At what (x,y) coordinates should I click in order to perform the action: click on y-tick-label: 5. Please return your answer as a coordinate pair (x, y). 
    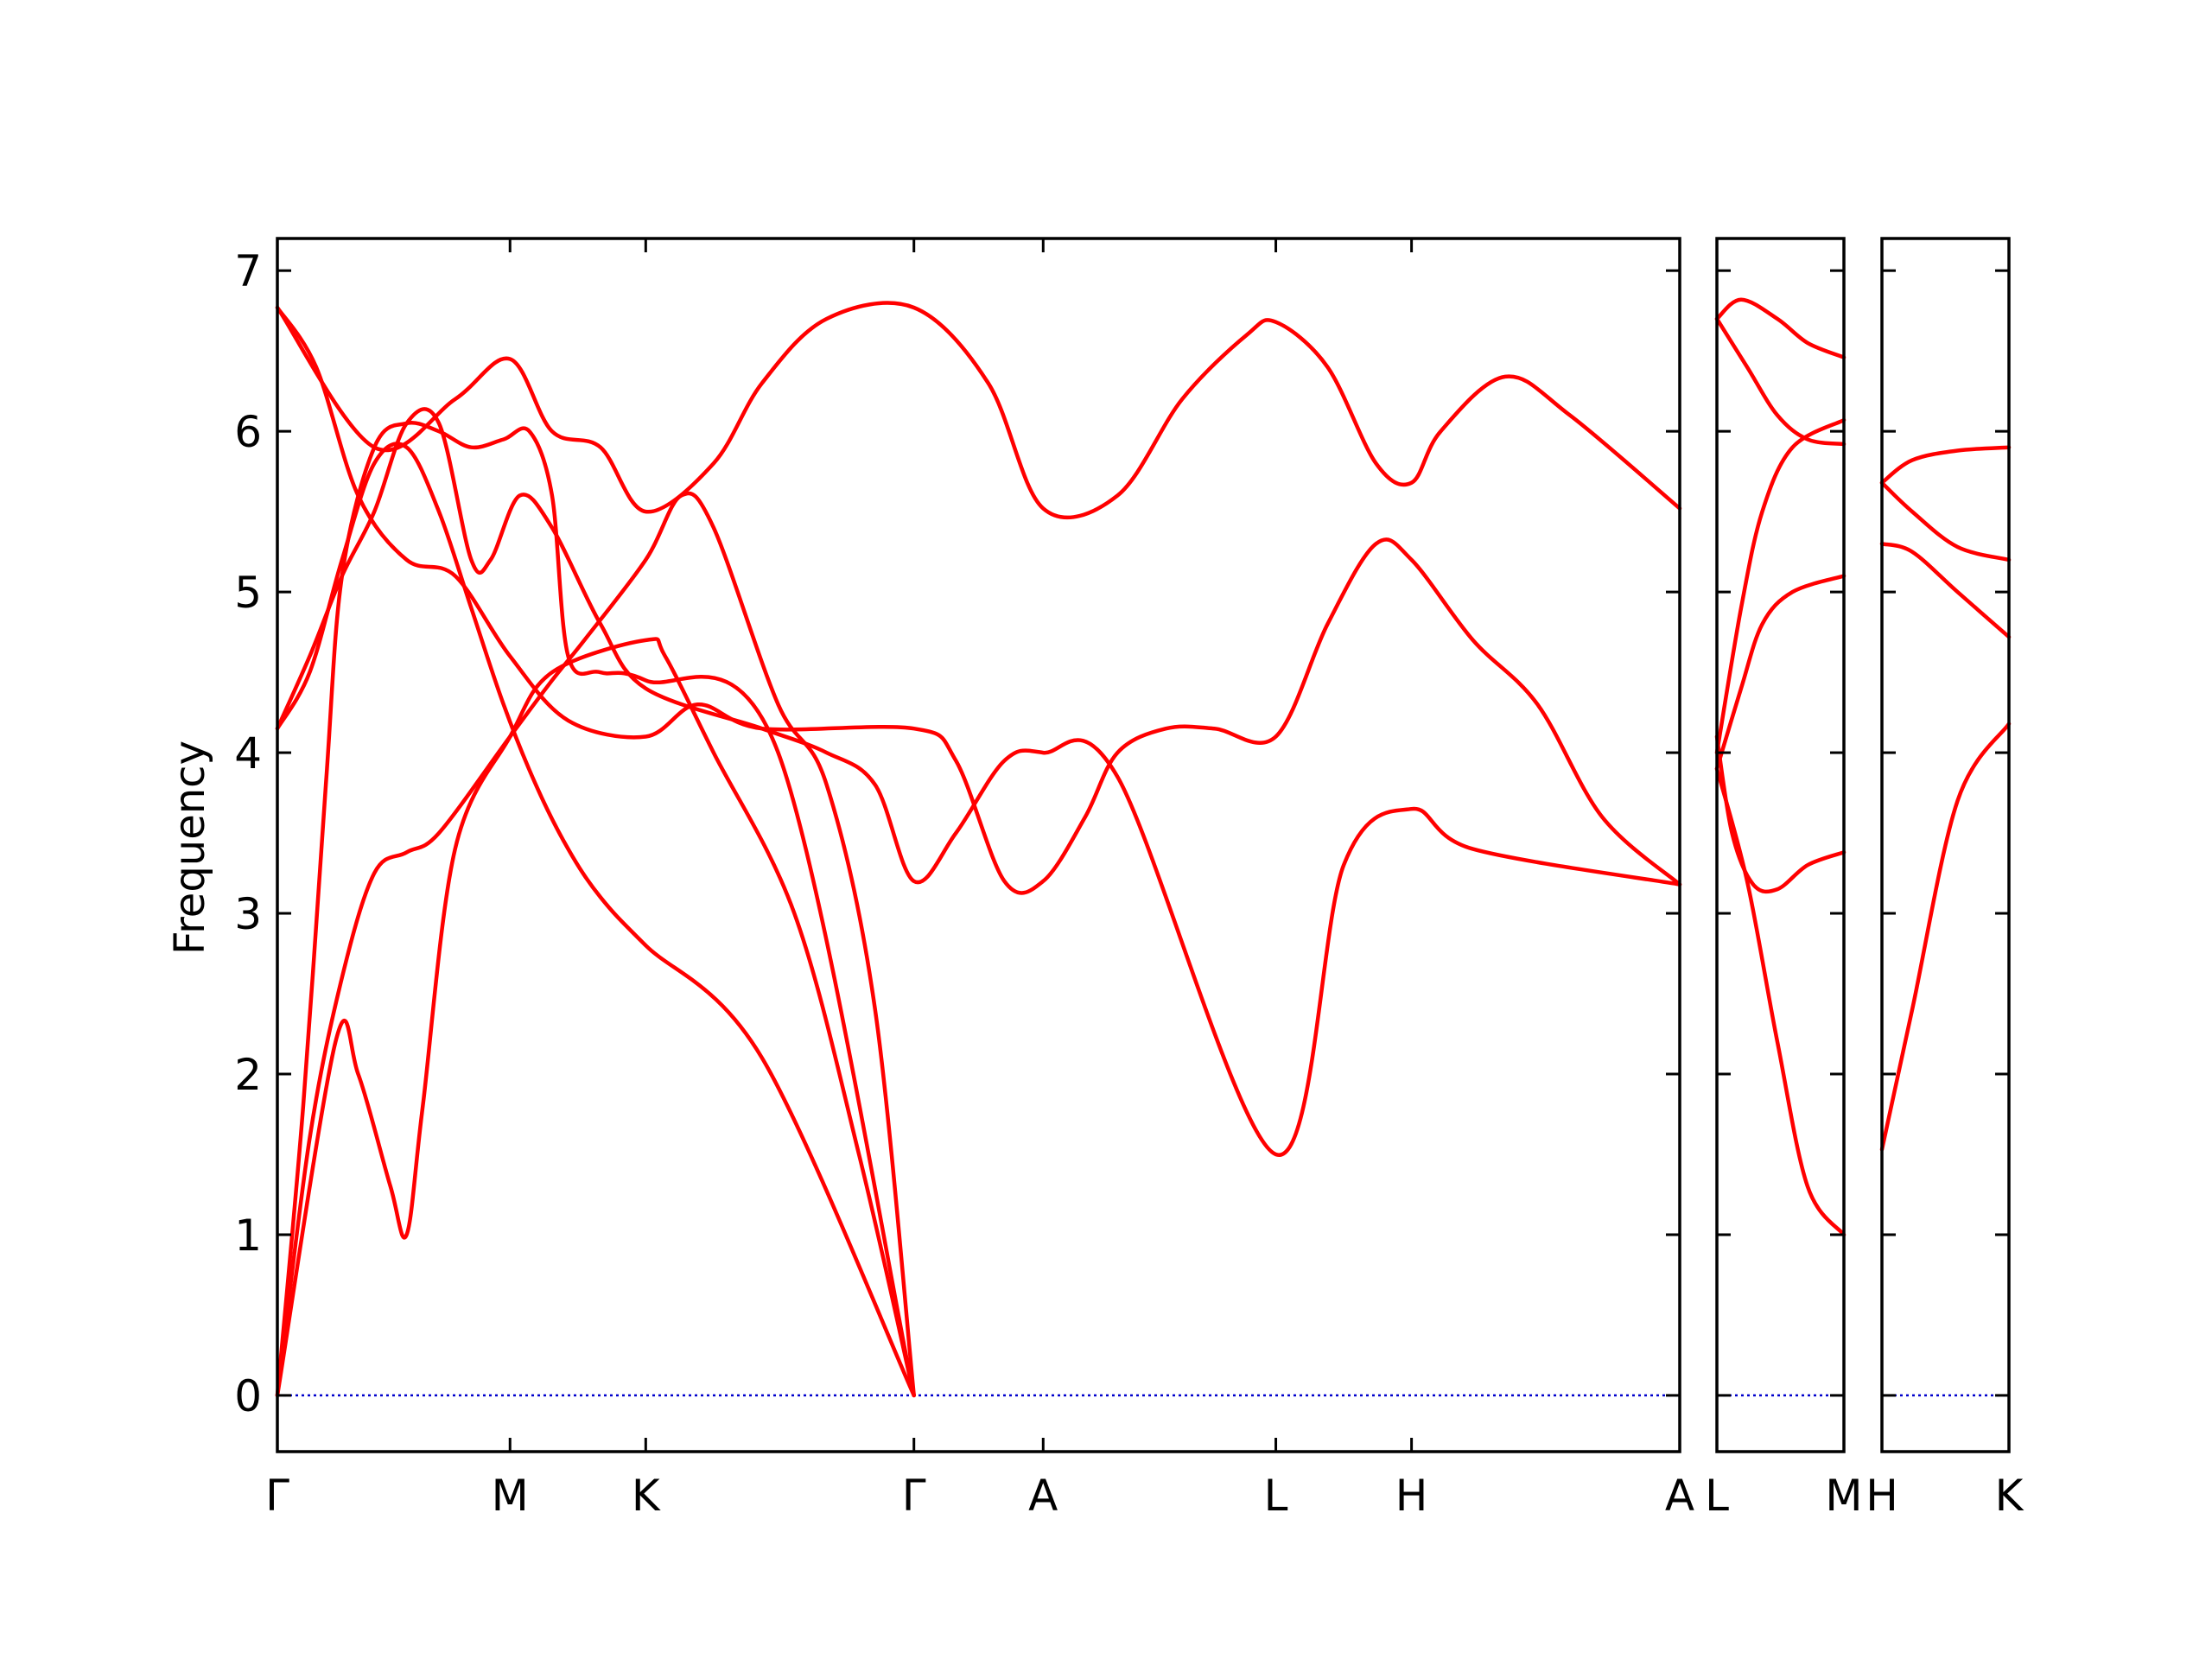
    Looking at the image, I should click on (248, 593).